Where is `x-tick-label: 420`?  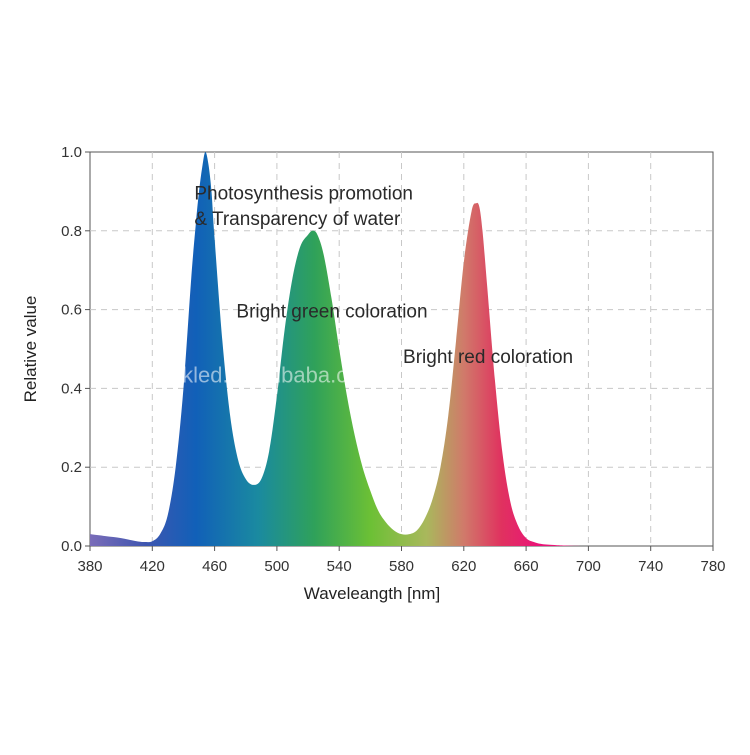 x-tick-label: 420 is located at coordinates (152, 566).